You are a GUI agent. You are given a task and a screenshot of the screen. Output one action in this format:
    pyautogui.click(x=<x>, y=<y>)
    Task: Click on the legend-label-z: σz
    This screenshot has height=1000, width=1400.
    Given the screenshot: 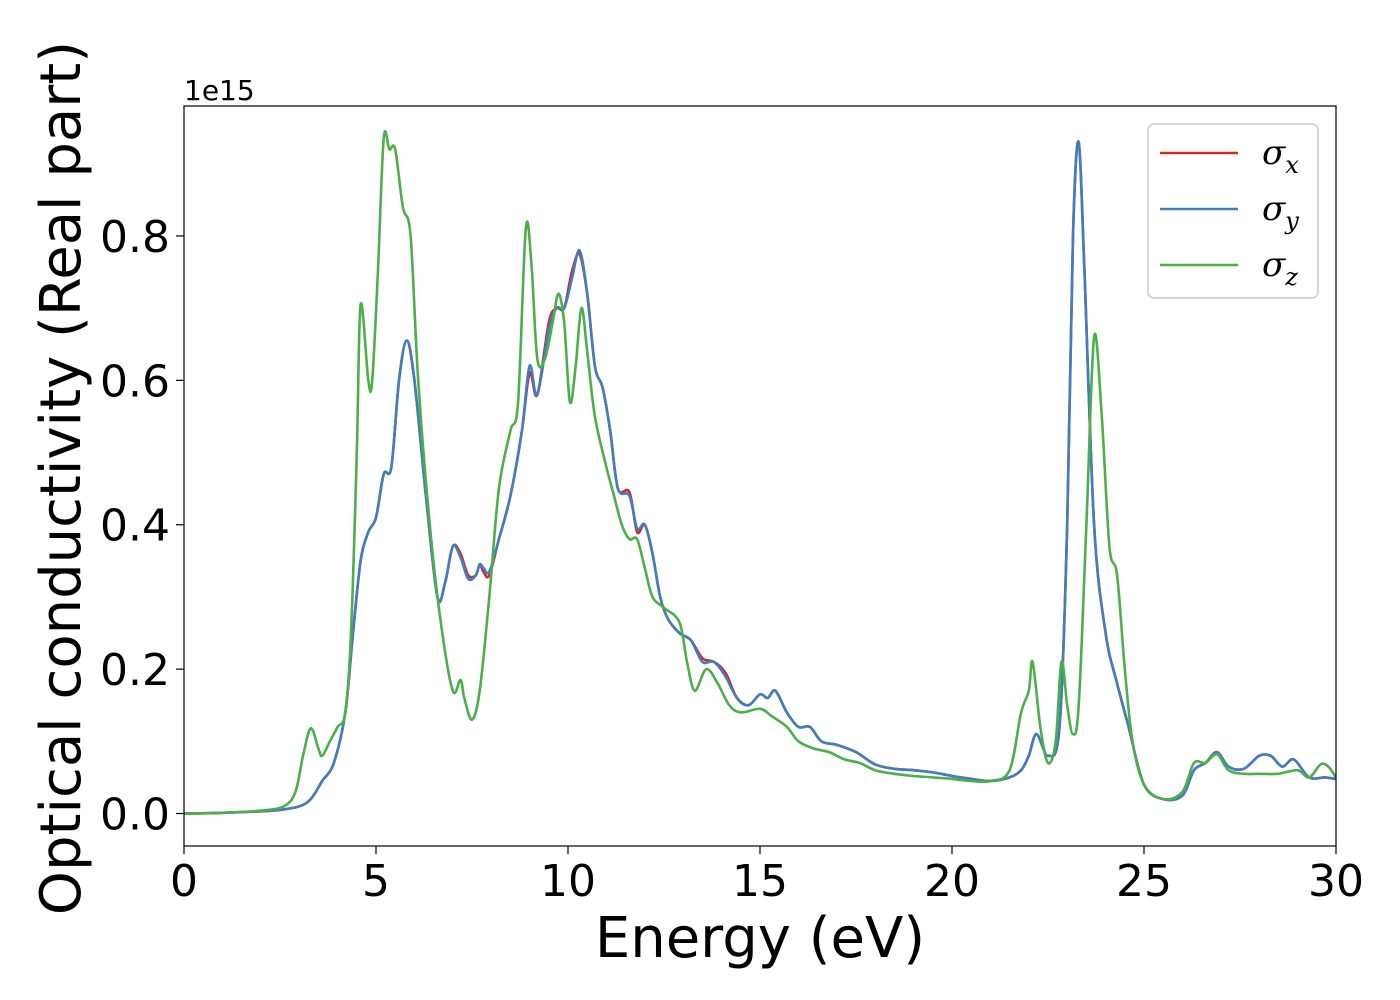 What is the action you would take?
    pyautogui.click(x=1280, y=268)
    